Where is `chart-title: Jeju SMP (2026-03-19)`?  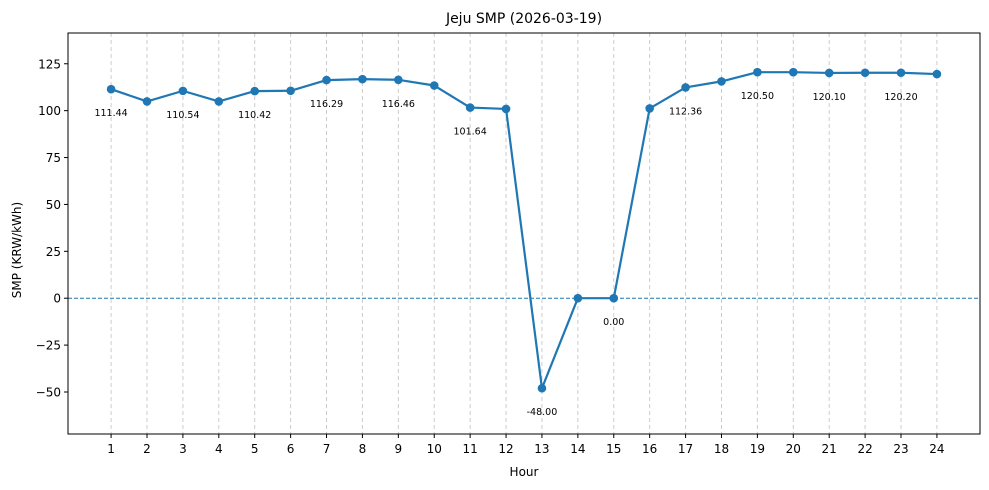
chart-title: Jeju SMP (2026-03-19) is located at coordinates (523, 19).